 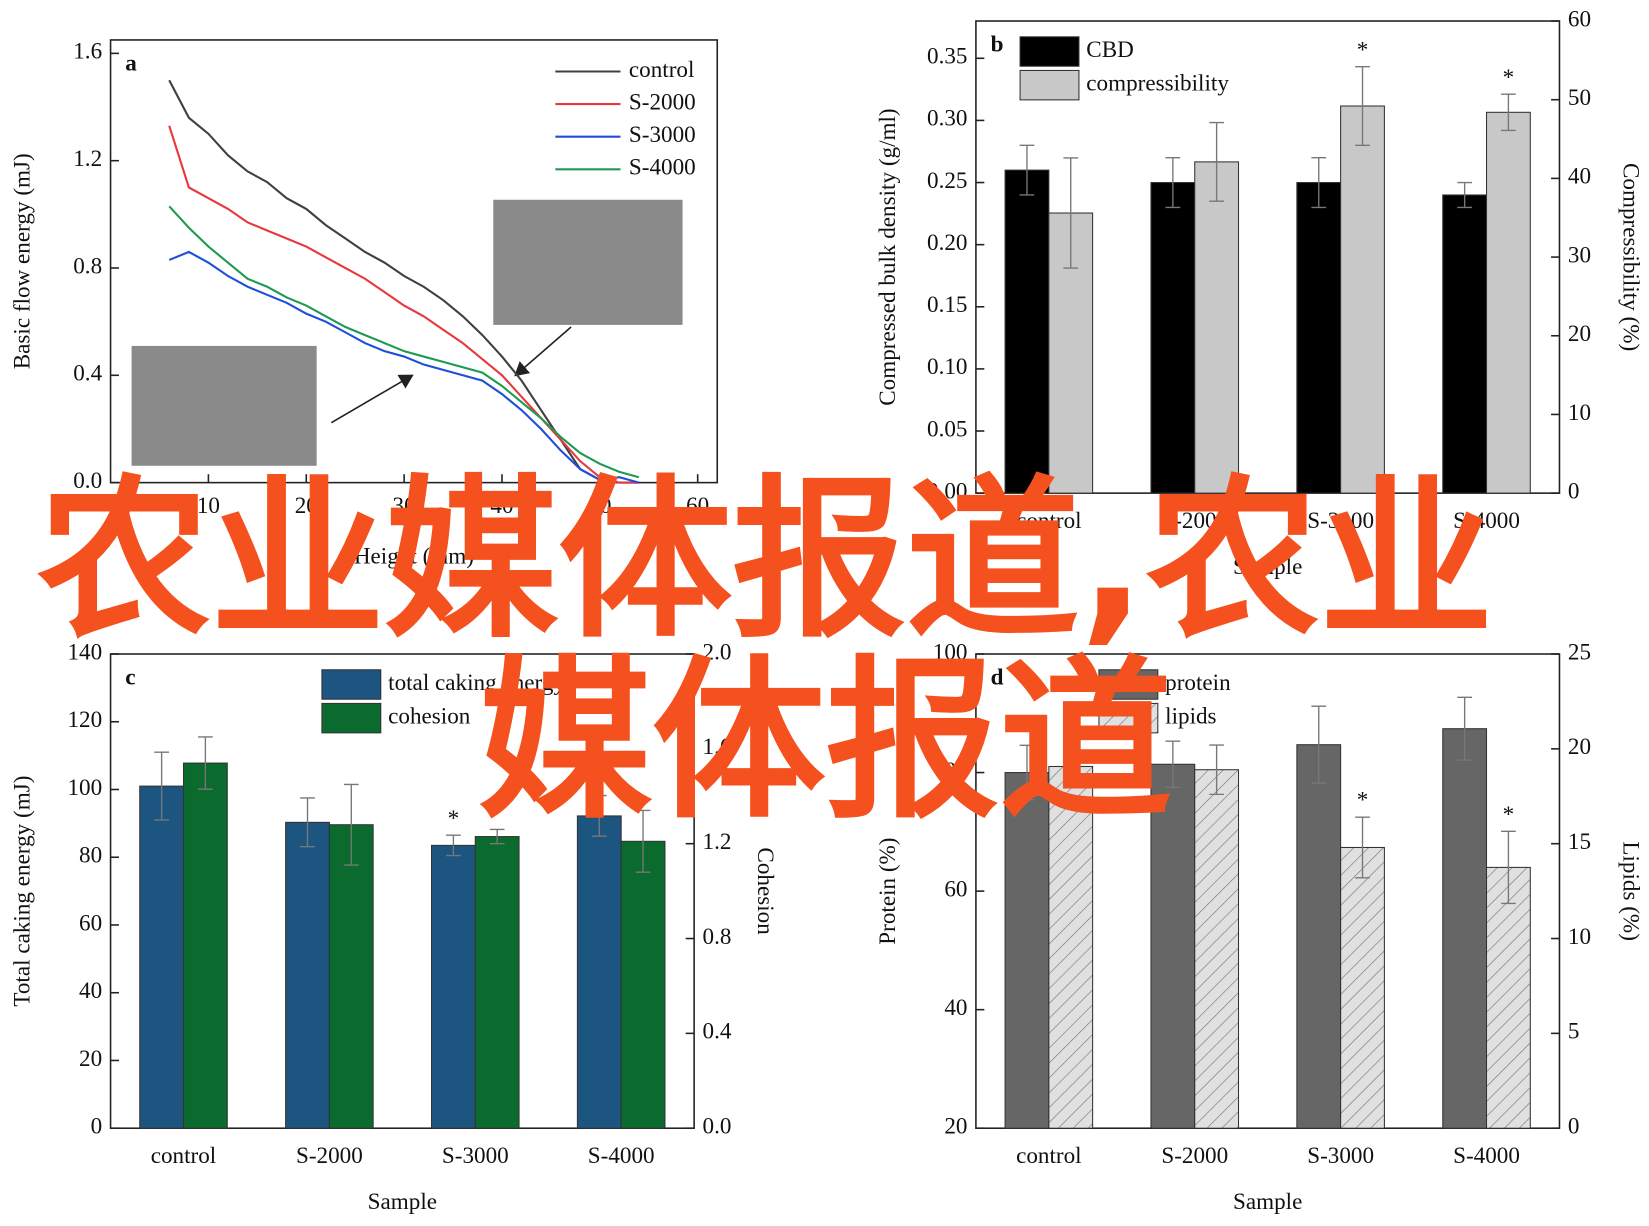 I want to click on legend-label: control, so click(x=662, y=70).